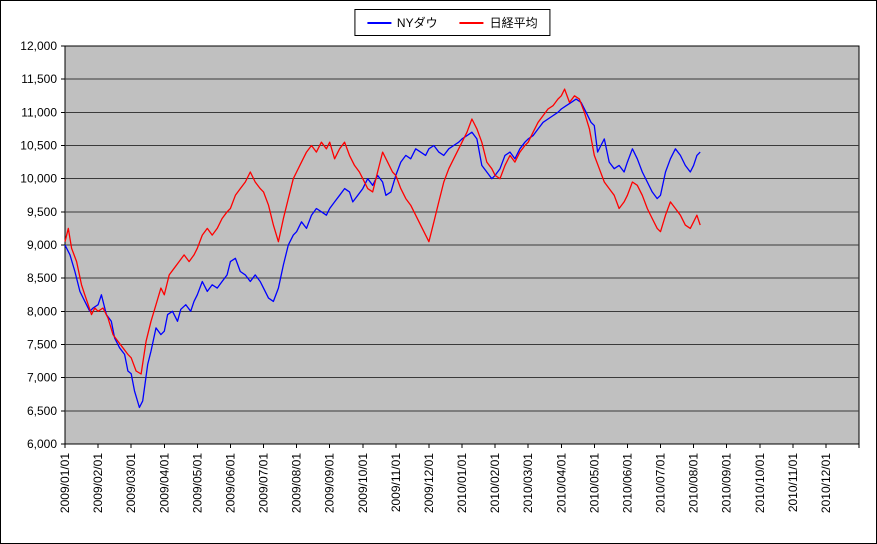 Image resolution: width=877 pixels, height=544 pixels. Describe the element at coordinates (429, 483) in the screenshot. I see `x-axis-label: 2009/12/01` at that location.